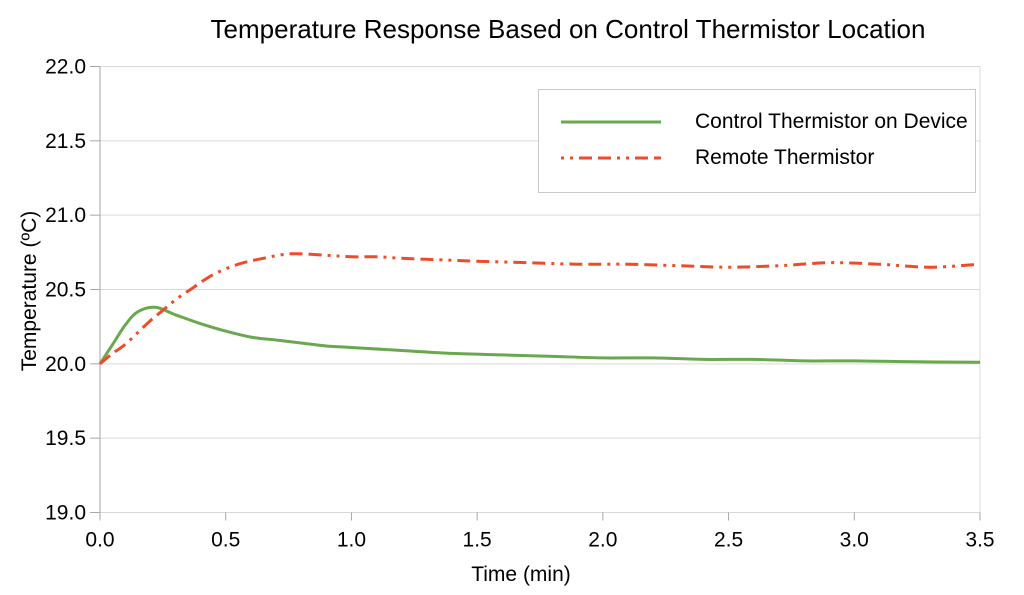  What do you see at coordinates (65, 290) in the screenshot?
I see `y-tick-label: 20.5` at bounding box center [65, 290].